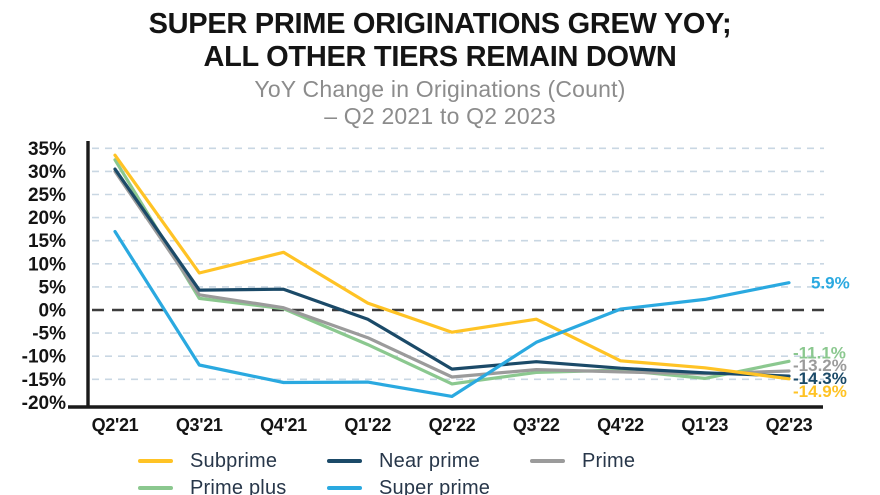 The width and height of the screenshot is (880, 495). What do you see at coordinates (283, 425) in the screenshot?
I see `x-axis-tick-label: Q4'21` at bounding box center [283, 425].